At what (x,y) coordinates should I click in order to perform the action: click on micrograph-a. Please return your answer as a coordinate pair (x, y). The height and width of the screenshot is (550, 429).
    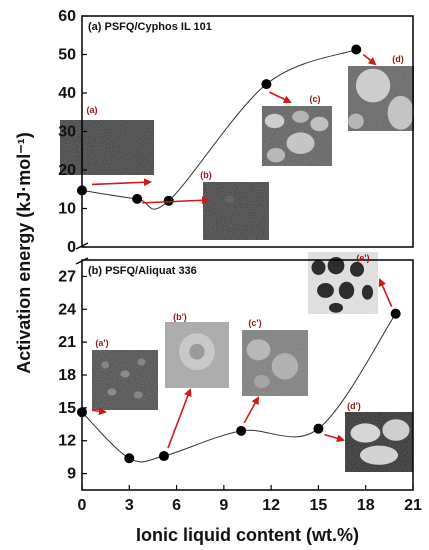
    Looking at the image, I should click on (107, 147).